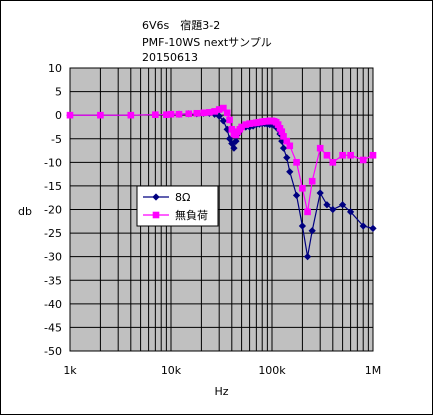 This screenshot has width=433, height=415. What do you see at coordinates (70, 370) in the screenshot?
I see `x-tick-label: 1k` at bounding box center [70, 370].